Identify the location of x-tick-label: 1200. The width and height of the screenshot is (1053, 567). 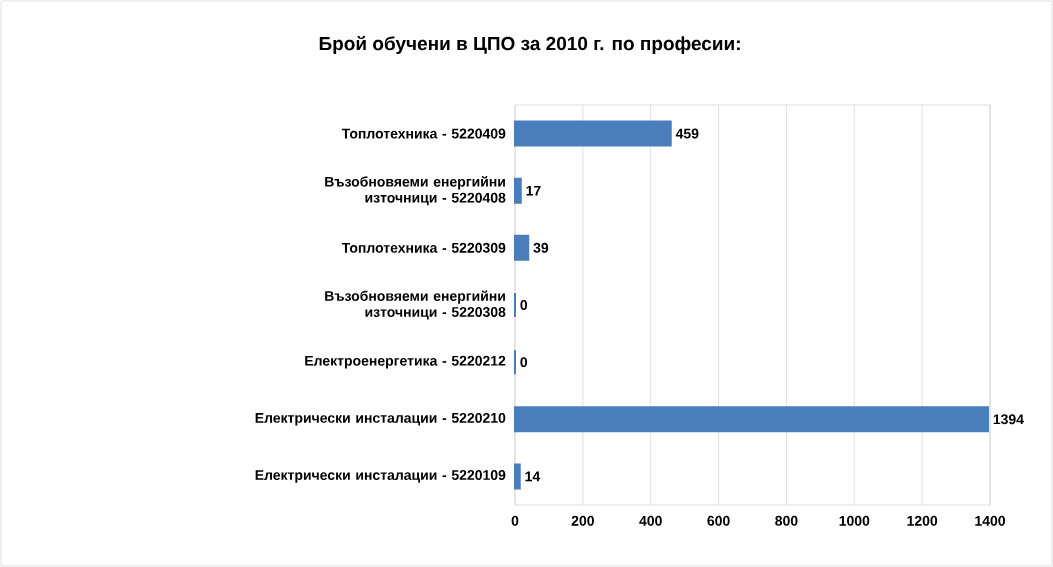
(922, 520).